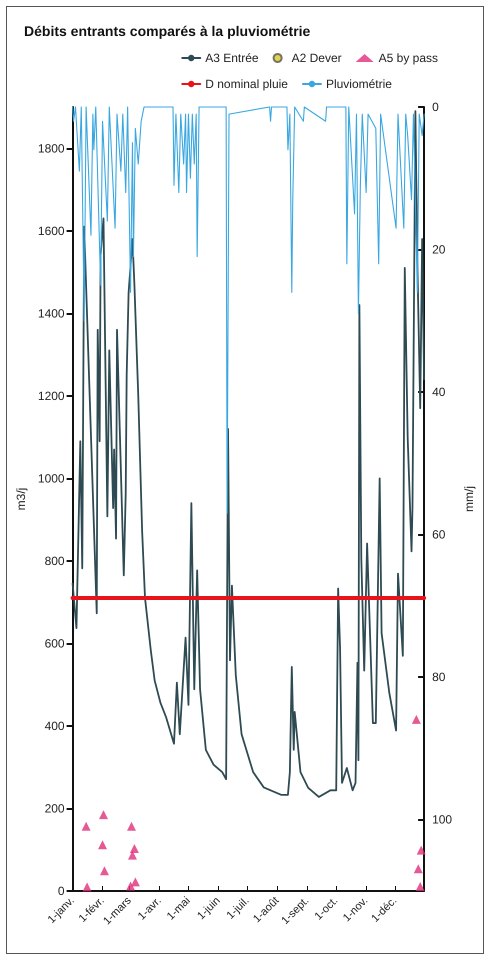 Image resolution: width=490 pixels, height=960 pixels. I want to click on y2-tick-label: 60, so click(439, 535).